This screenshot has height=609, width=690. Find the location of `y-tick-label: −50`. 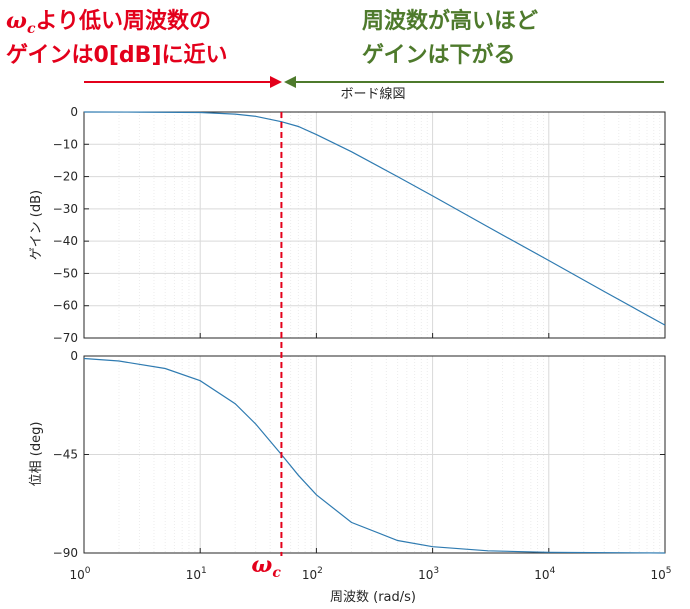

y-tick-label: −50 is located at coordinates (65, 273).